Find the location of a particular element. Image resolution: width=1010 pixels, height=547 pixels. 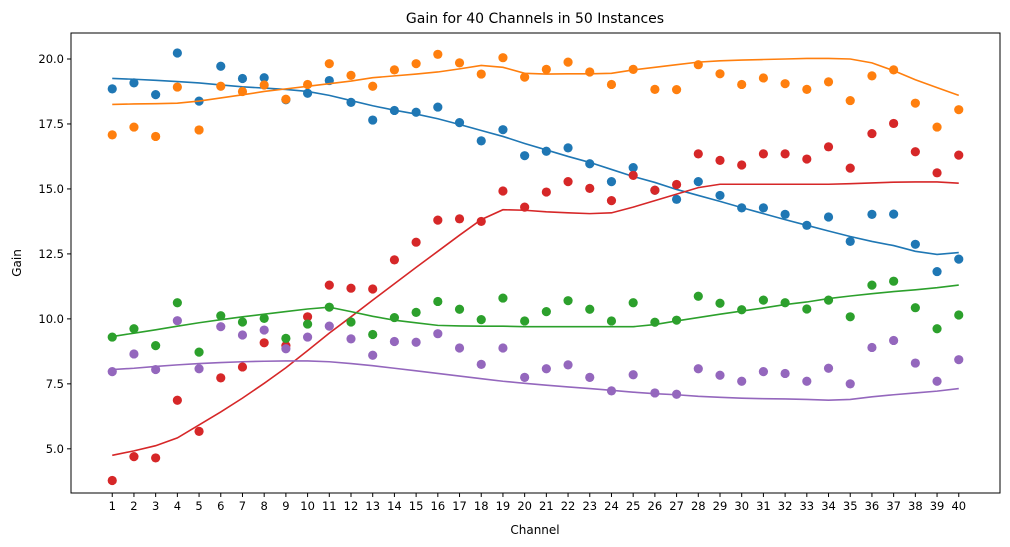

x-tick-label: 16 is located at coordinates (438, 506).